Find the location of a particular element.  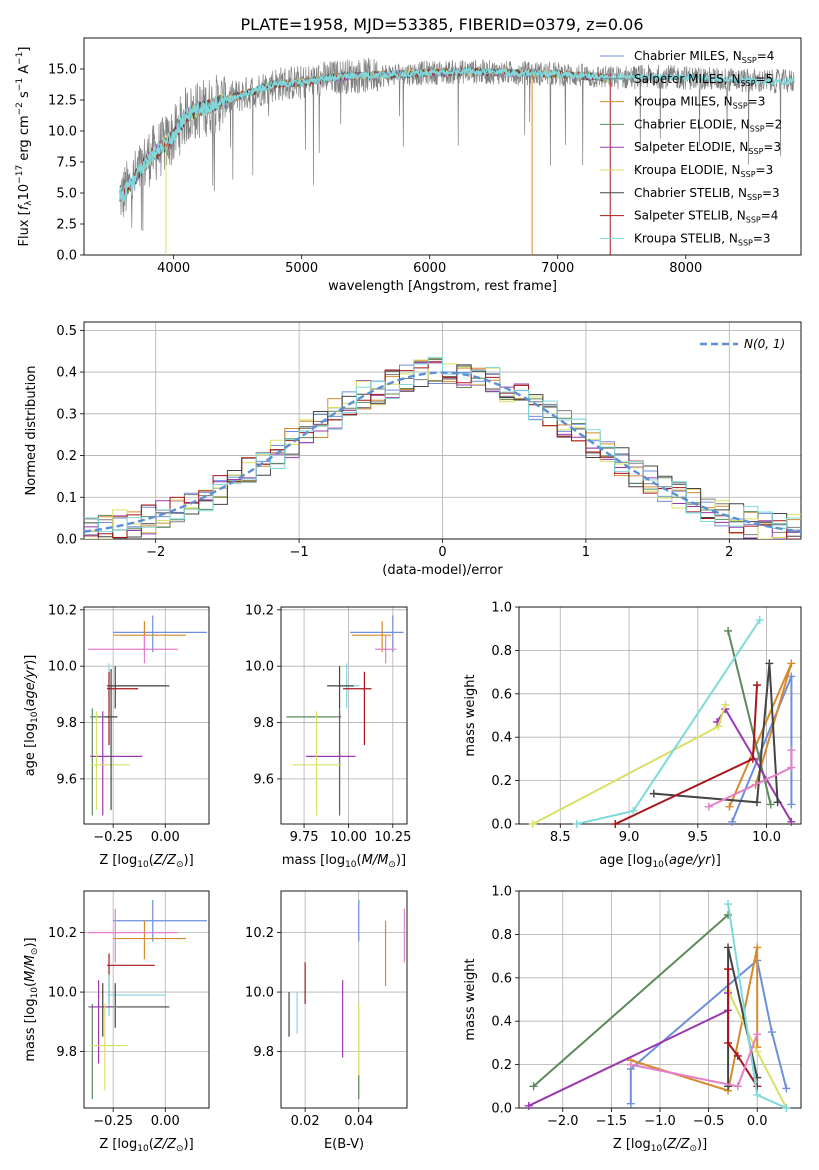

y-tick-label: 15.0 is located at coordinates (62, 70).